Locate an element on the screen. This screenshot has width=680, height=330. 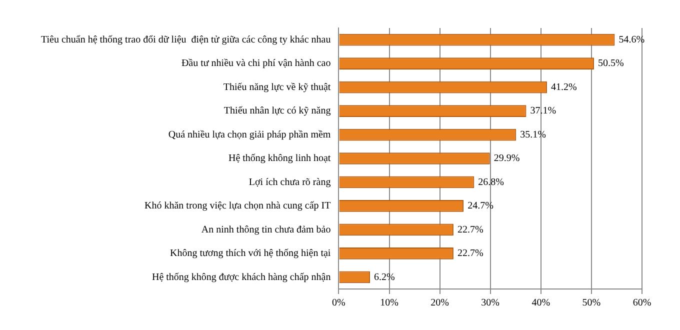
y-tick-label: Hệ thống không linh hoạt is located at coordinates (279, 158).